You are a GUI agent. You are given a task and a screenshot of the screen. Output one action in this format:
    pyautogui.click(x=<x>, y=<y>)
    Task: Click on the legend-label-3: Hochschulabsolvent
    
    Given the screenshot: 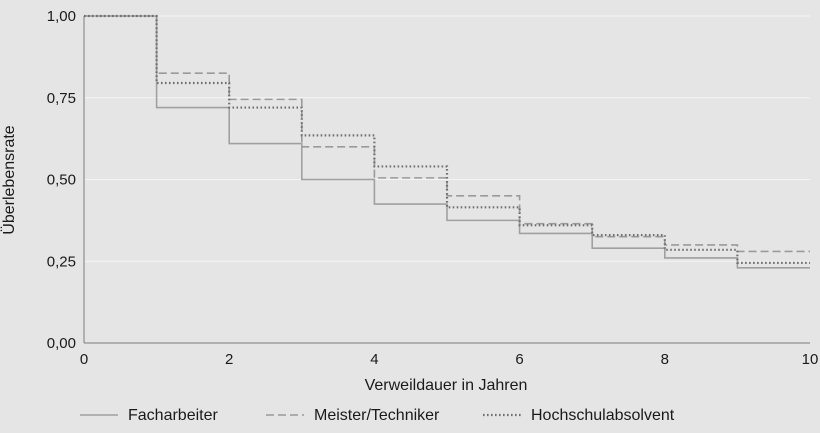 What is the action you would take?
    pyautogui.click(x=603, y=415)
    